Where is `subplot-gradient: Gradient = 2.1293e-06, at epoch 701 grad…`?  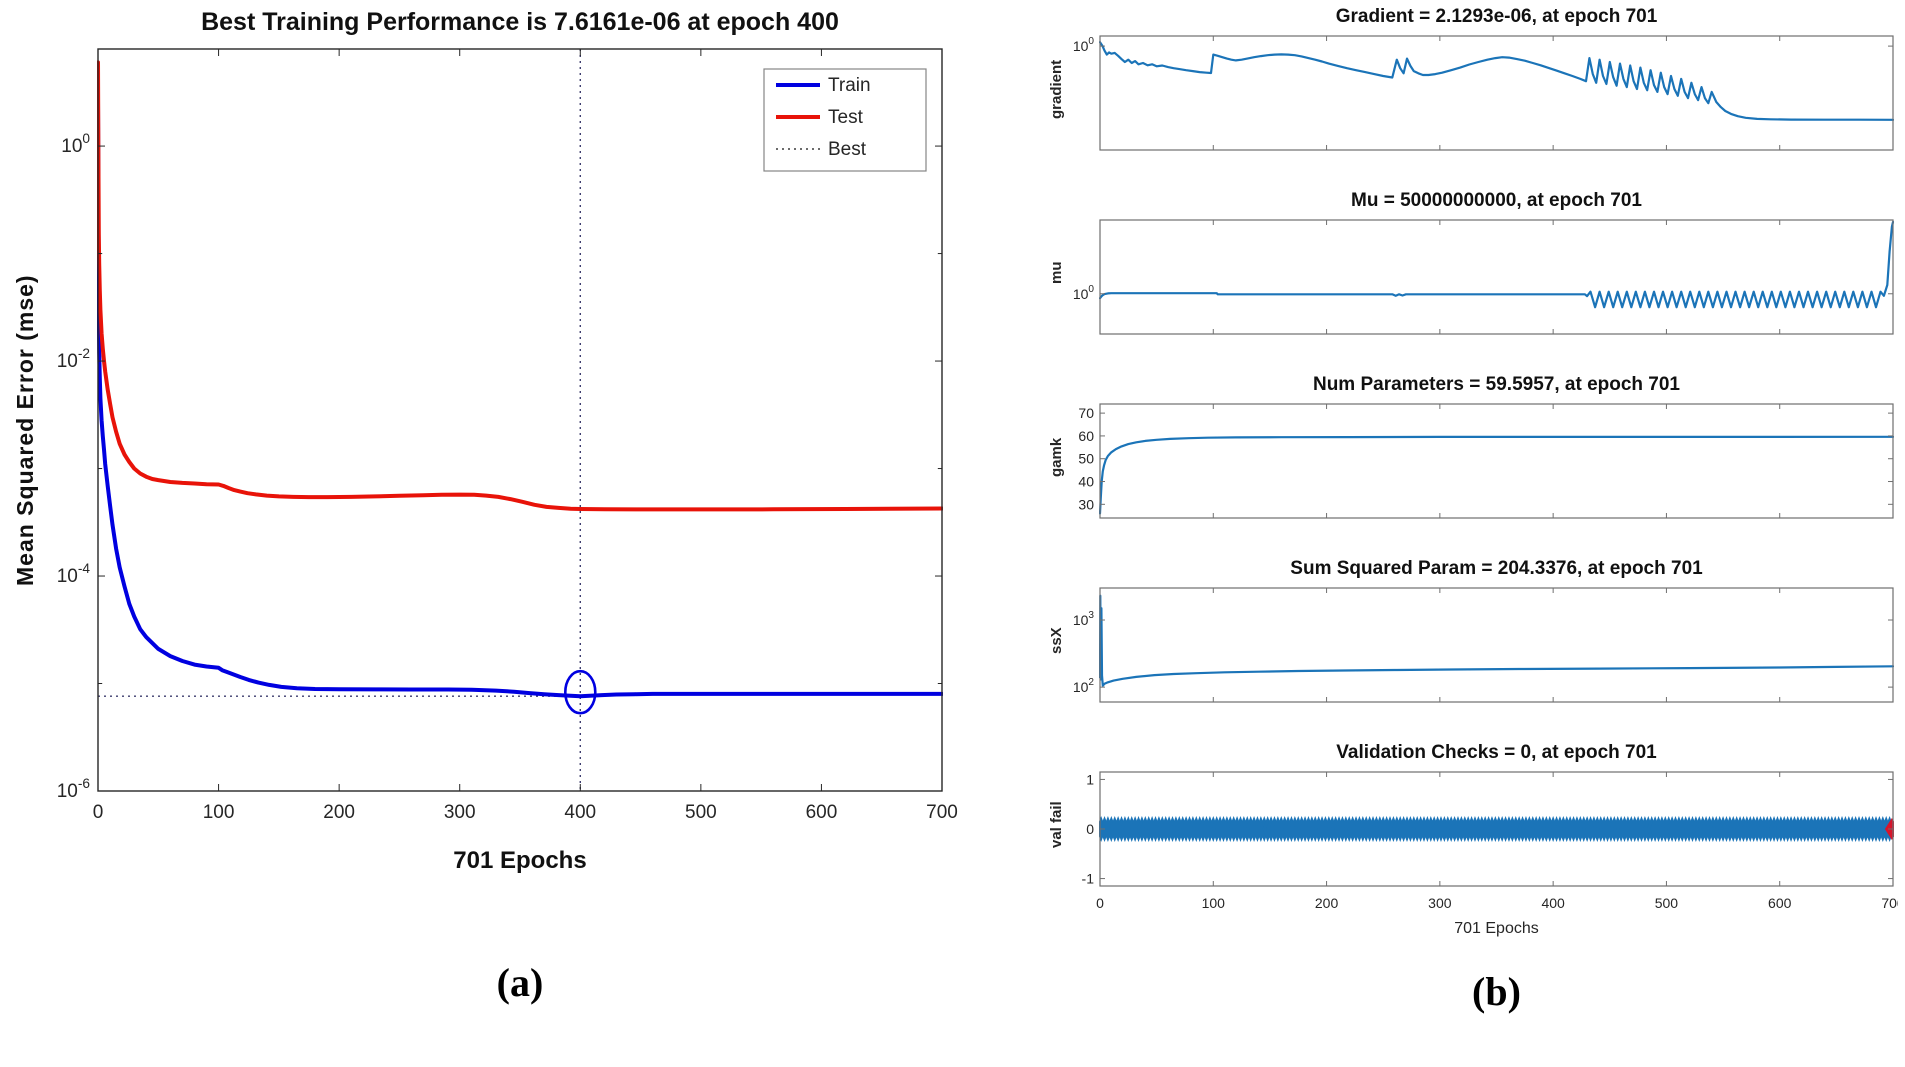
subplot-gradient: Gradient = 2.1293e-06, at epoch 701 grad… is located at coordinates (1474, 81).